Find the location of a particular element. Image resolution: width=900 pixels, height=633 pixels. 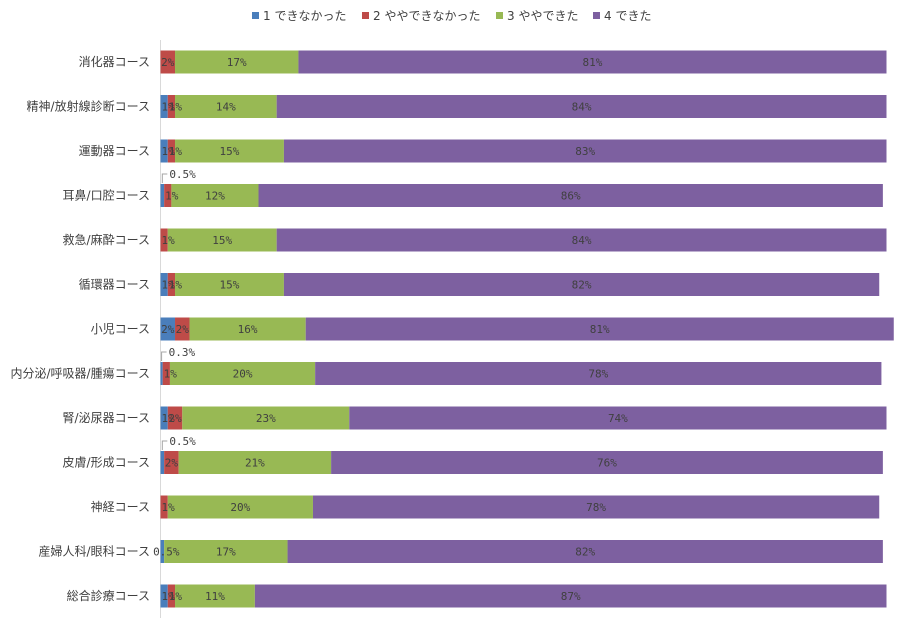

data-label: 14% is located at coordinates (226, 107).